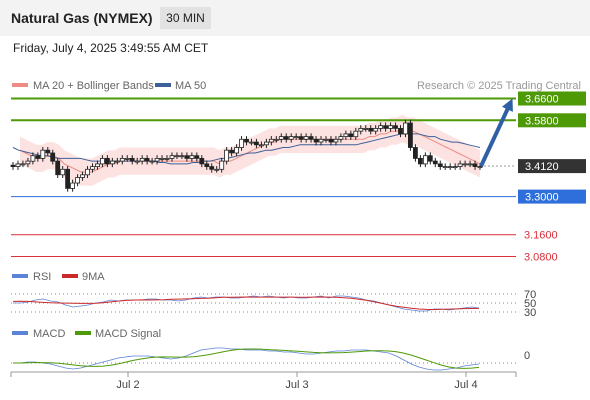 The height and width of the screenshot is (400, 590). I want to click on level-support: 3.3000, so click(298, 196).